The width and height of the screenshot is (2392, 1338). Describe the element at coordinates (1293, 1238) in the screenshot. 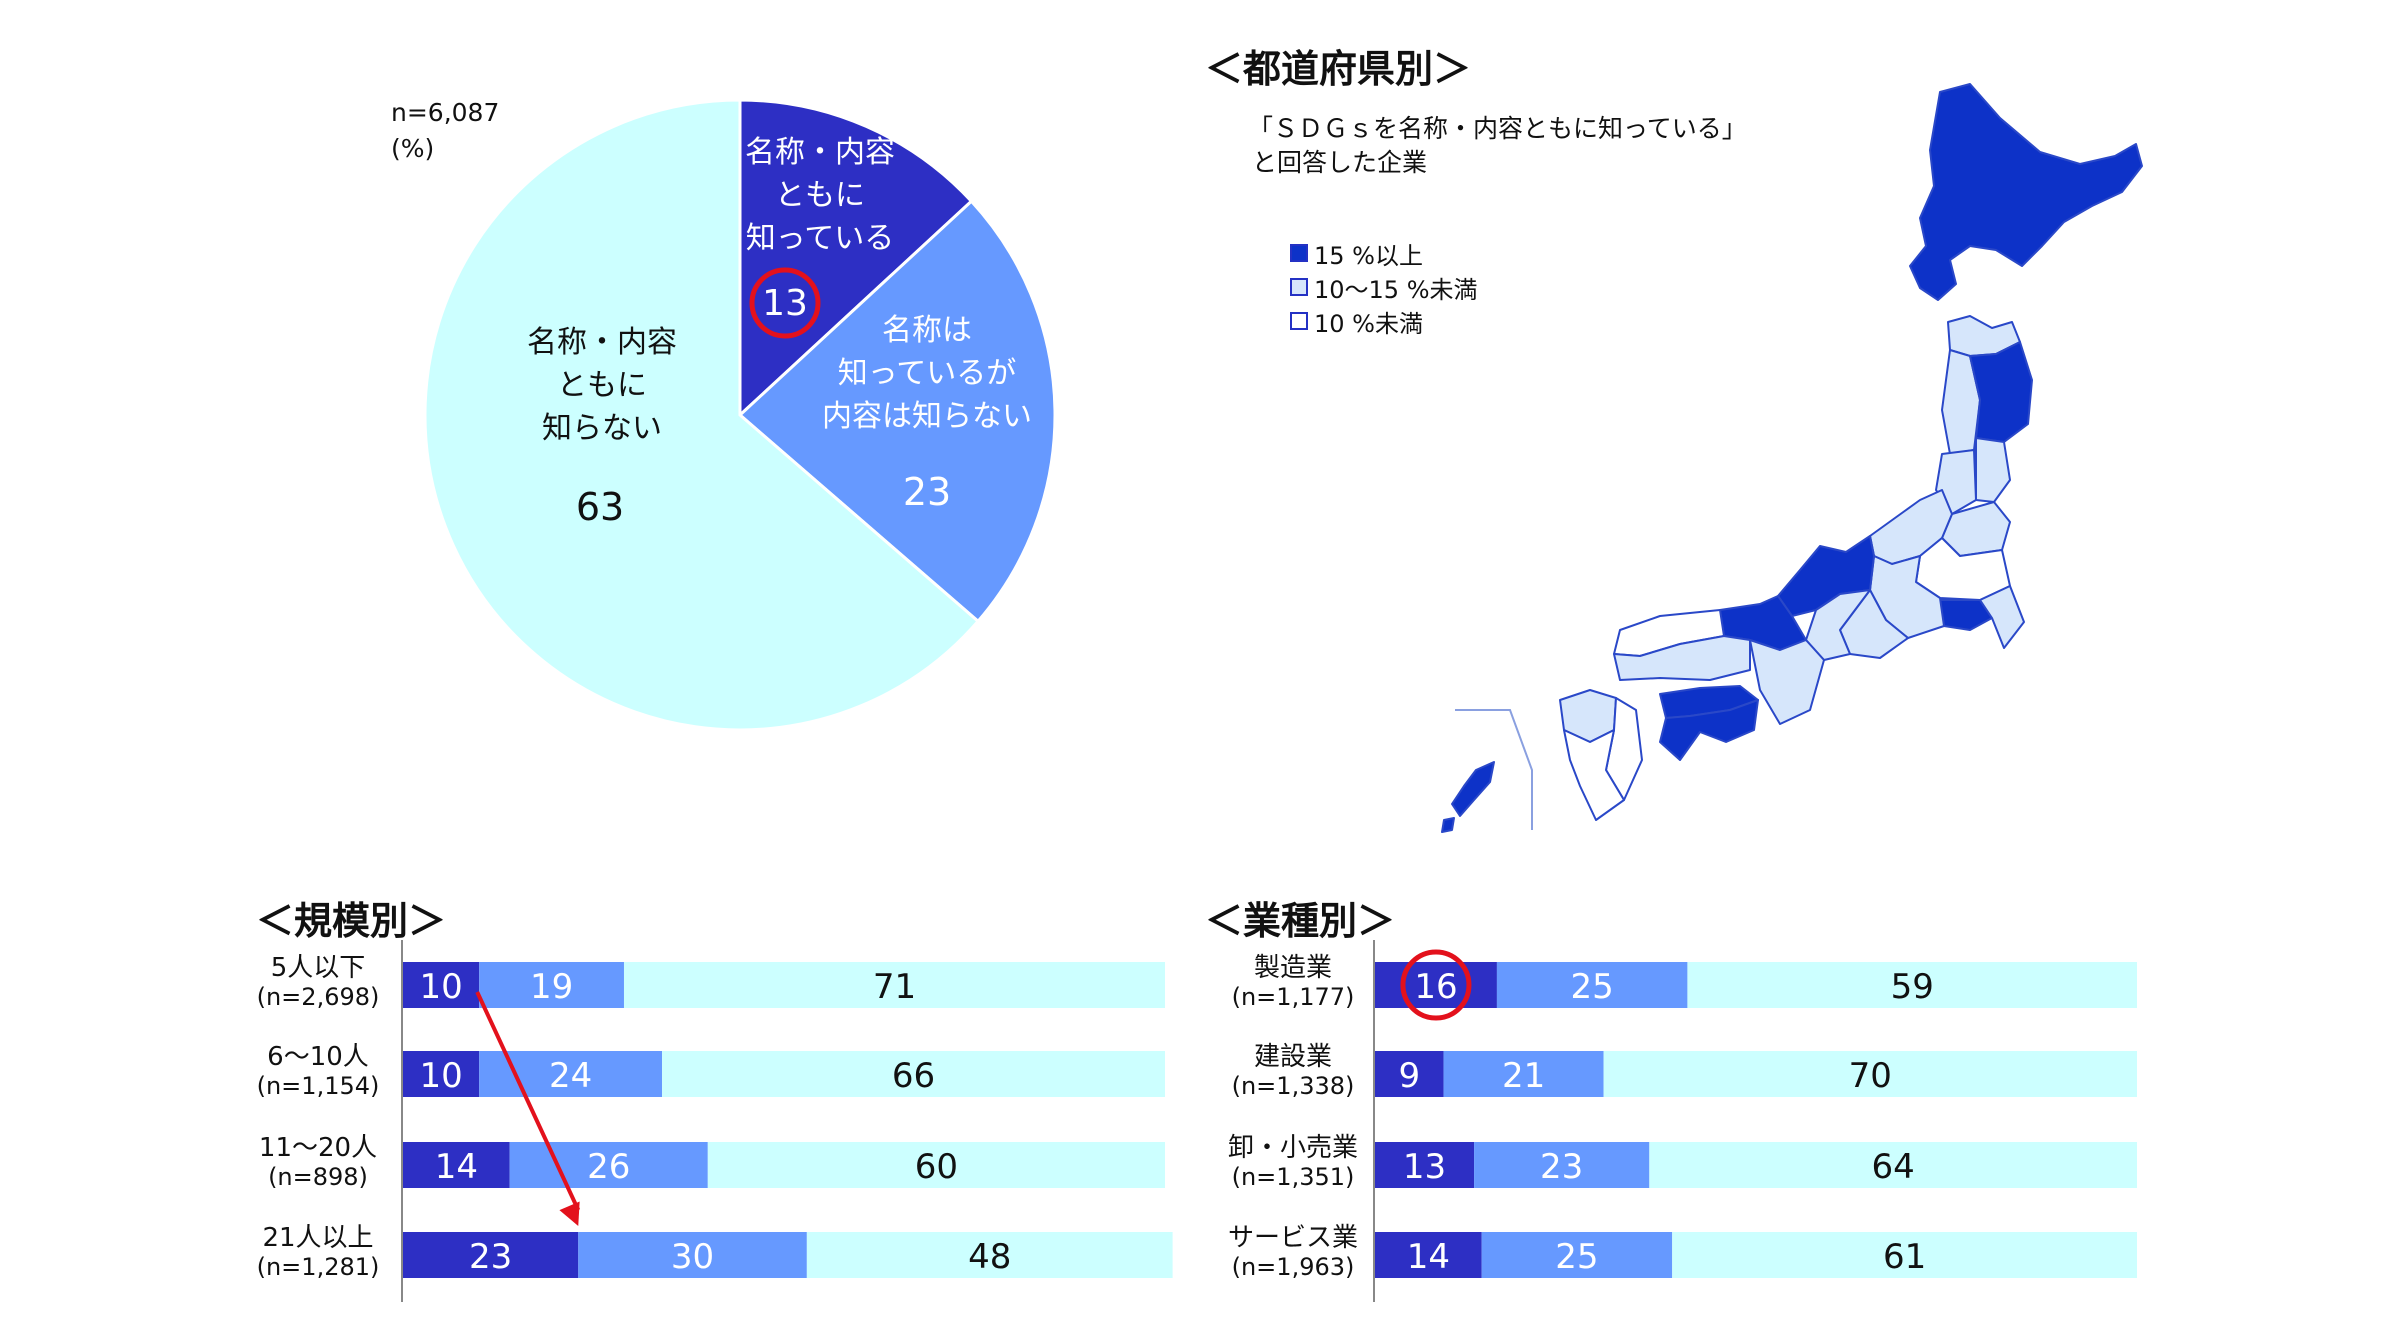

I see `bar-category-label: サービス業` at that location.